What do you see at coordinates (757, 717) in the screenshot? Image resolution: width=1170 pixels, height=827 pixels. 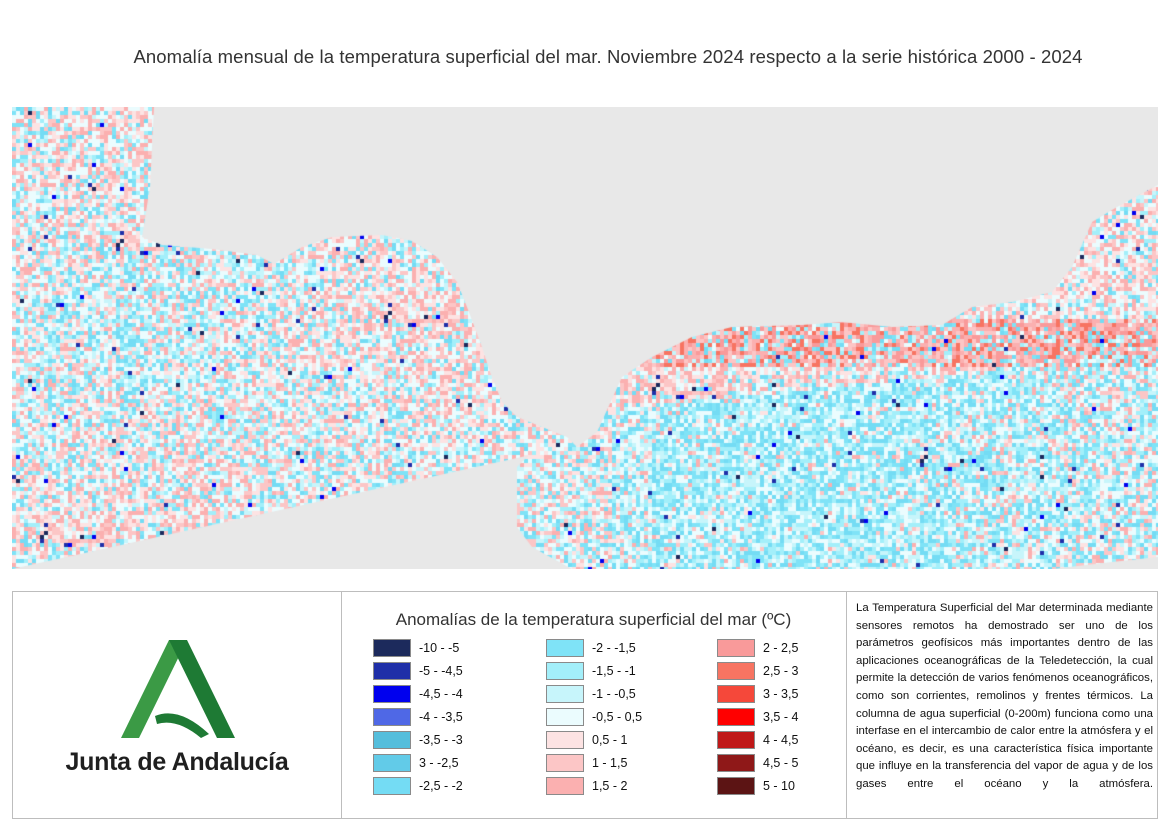 I see `legend-item: 3,5 - 4` at bounding box center [757, 717].